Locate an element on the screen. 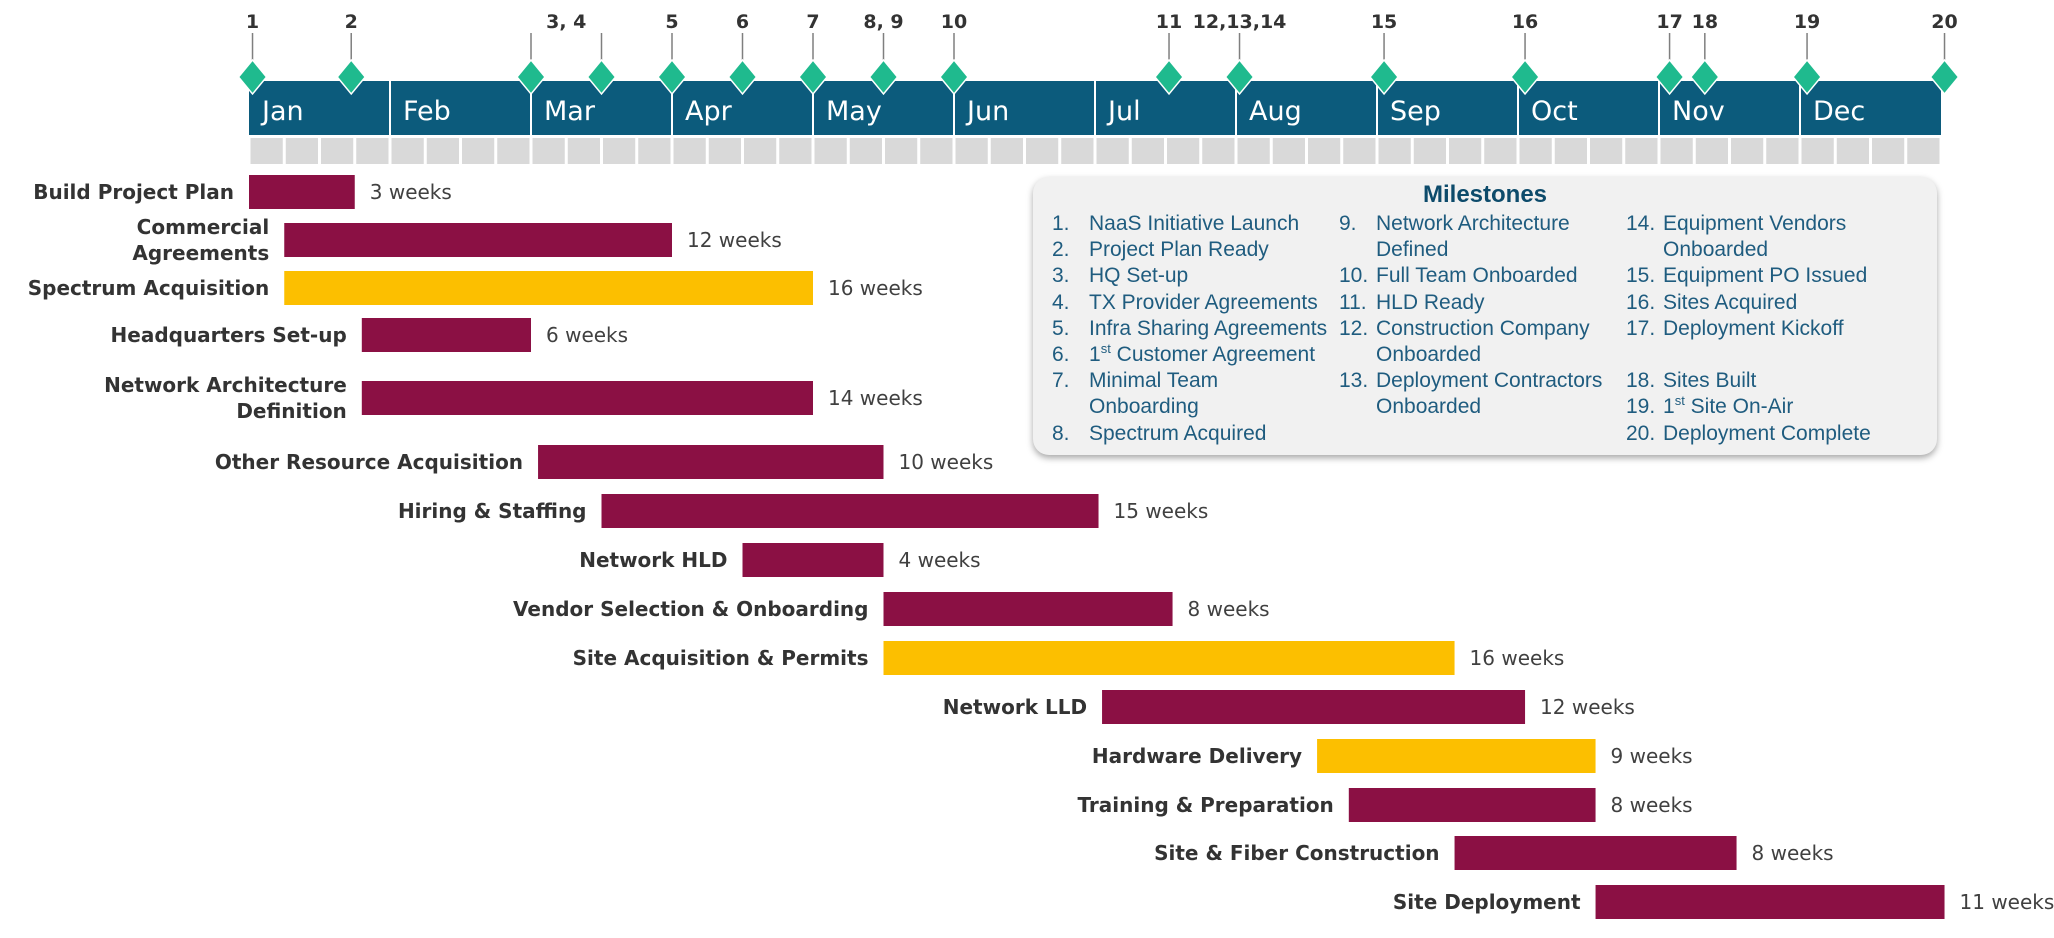 Image resolution: width=2054 pixels, height=938 pixels. legend-item-text: Equipment Vendors Onboarded is located at coordinates (1755, 237).